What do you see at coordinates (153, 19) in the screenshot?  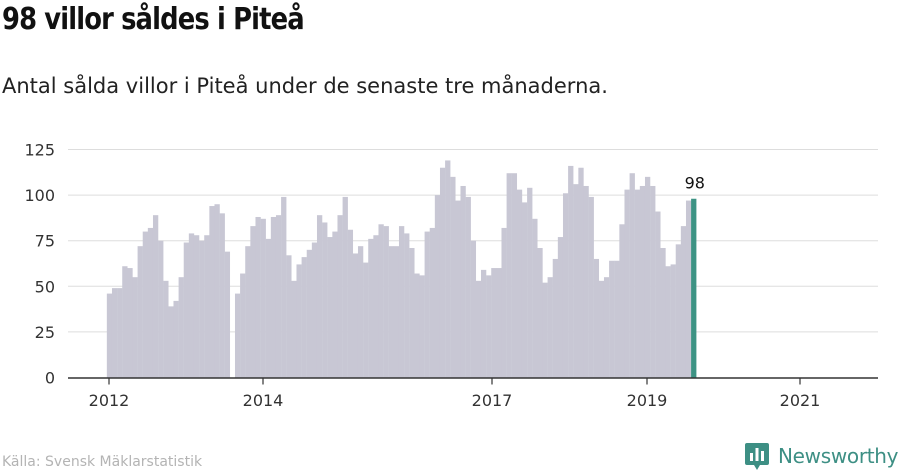 I see `chart-title: 98 villor såldes i Piteå` at bounding box center [153, 19].